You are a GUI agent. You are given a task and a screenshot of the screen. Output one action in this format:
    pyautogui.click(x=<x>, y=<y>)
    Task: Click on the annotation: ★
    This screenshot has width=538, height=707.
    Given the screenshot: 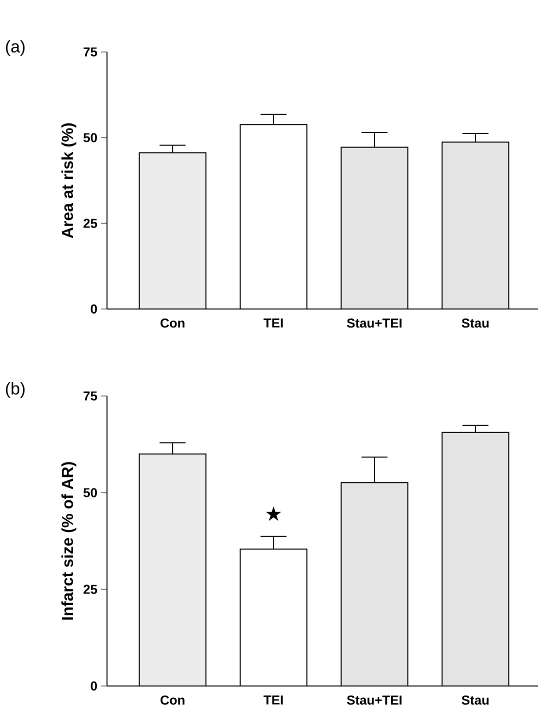 What is the action you would take?
    pyautogui.click(x=274, y=513)
    